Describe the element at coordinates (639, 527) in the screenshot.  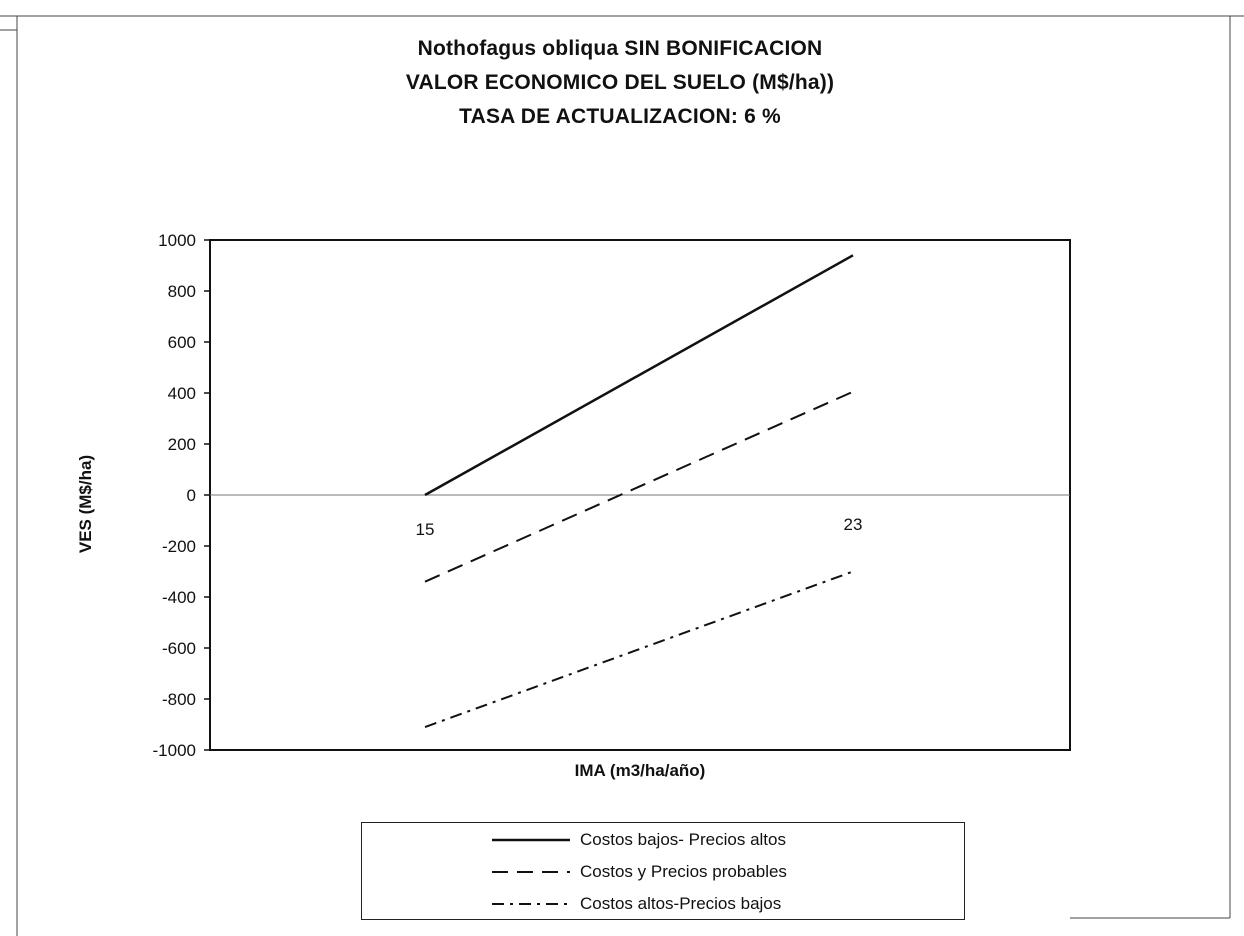
I see `x-tick-group: 15 23` at that location.